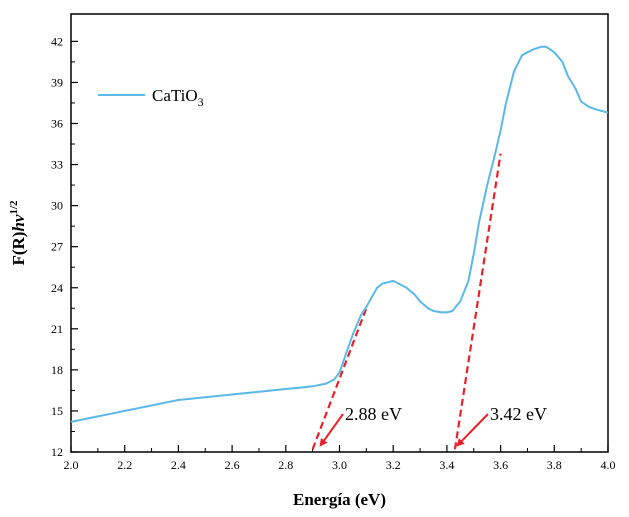  I want to click on y-tick-label: 27, so click(57, 247).